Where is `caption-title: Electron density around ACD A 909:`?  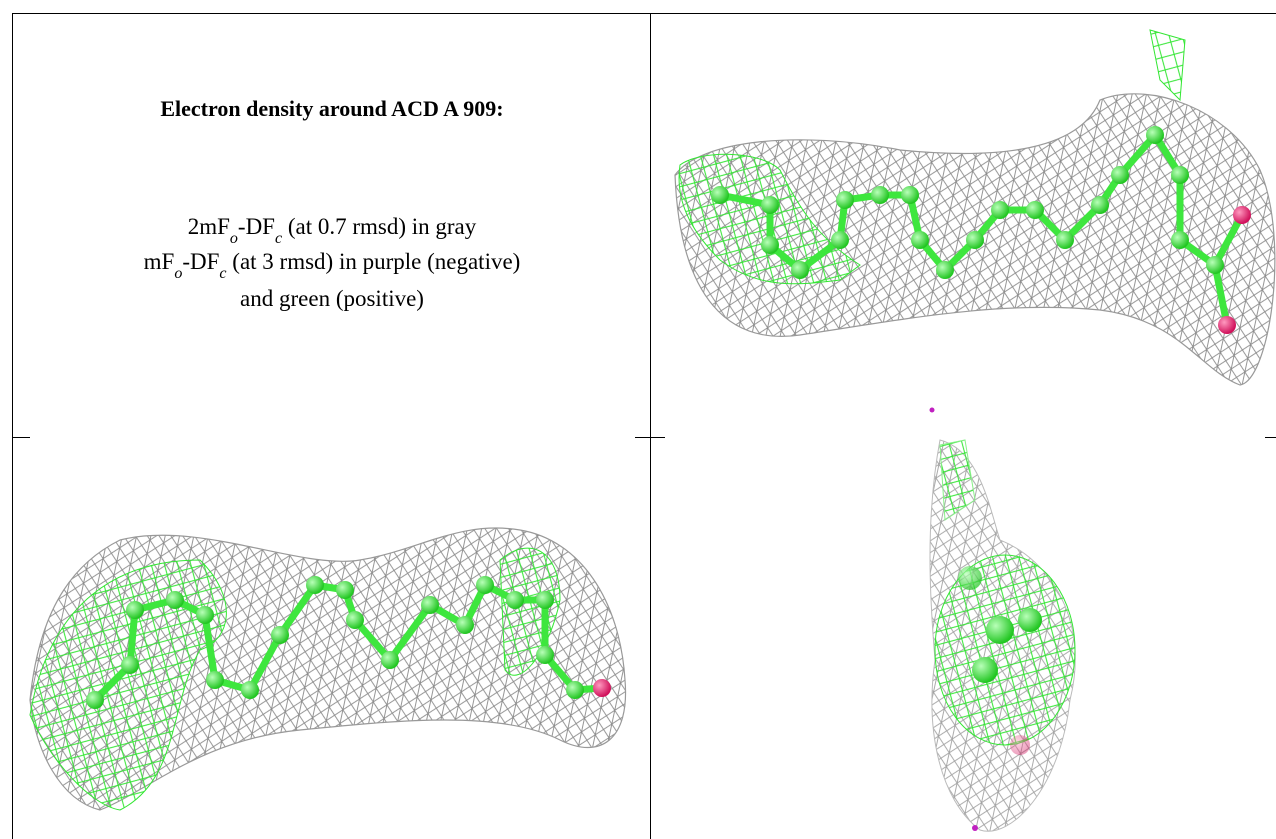 caption-title: Electron density around ACD A 909: is located at coordinates (331, 108).